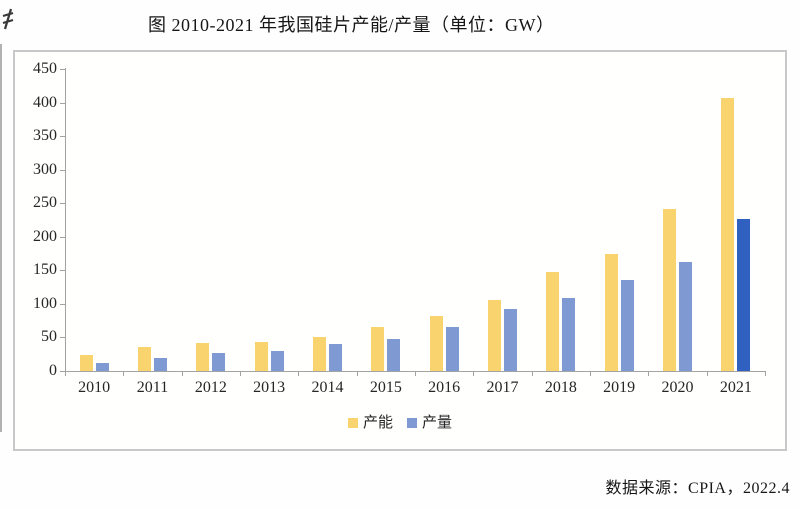 The width and height of the screenshot is (800, 509). Describe the element at coordinates (728, 234) in the screenshot. I see `bar-产能-2021` at that location.